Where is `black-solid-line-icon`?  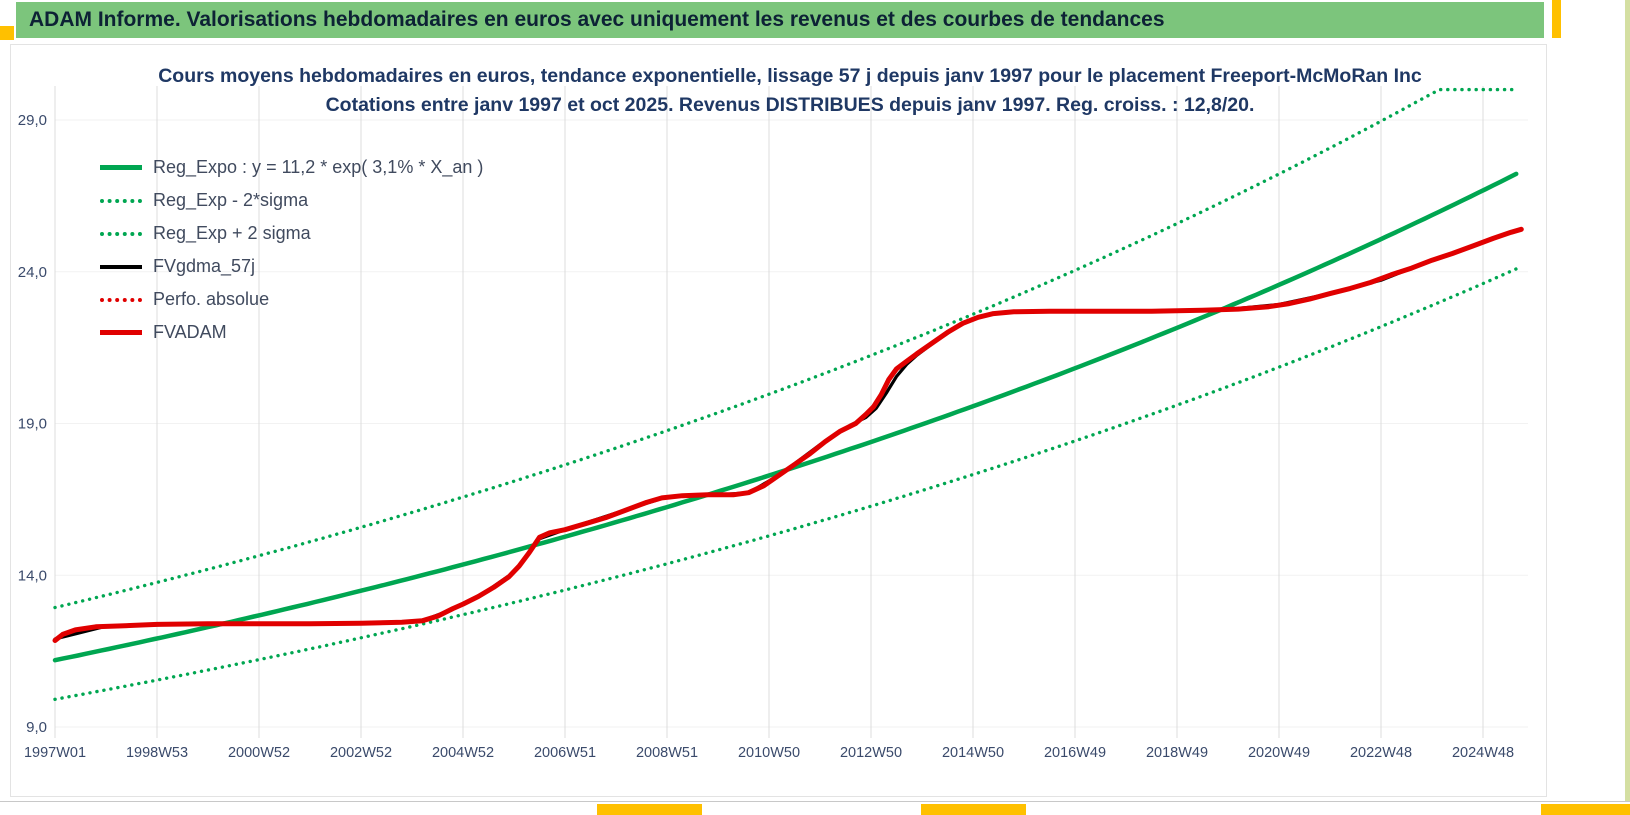 black-solid-line-icon is located at coordinates (121, 266).